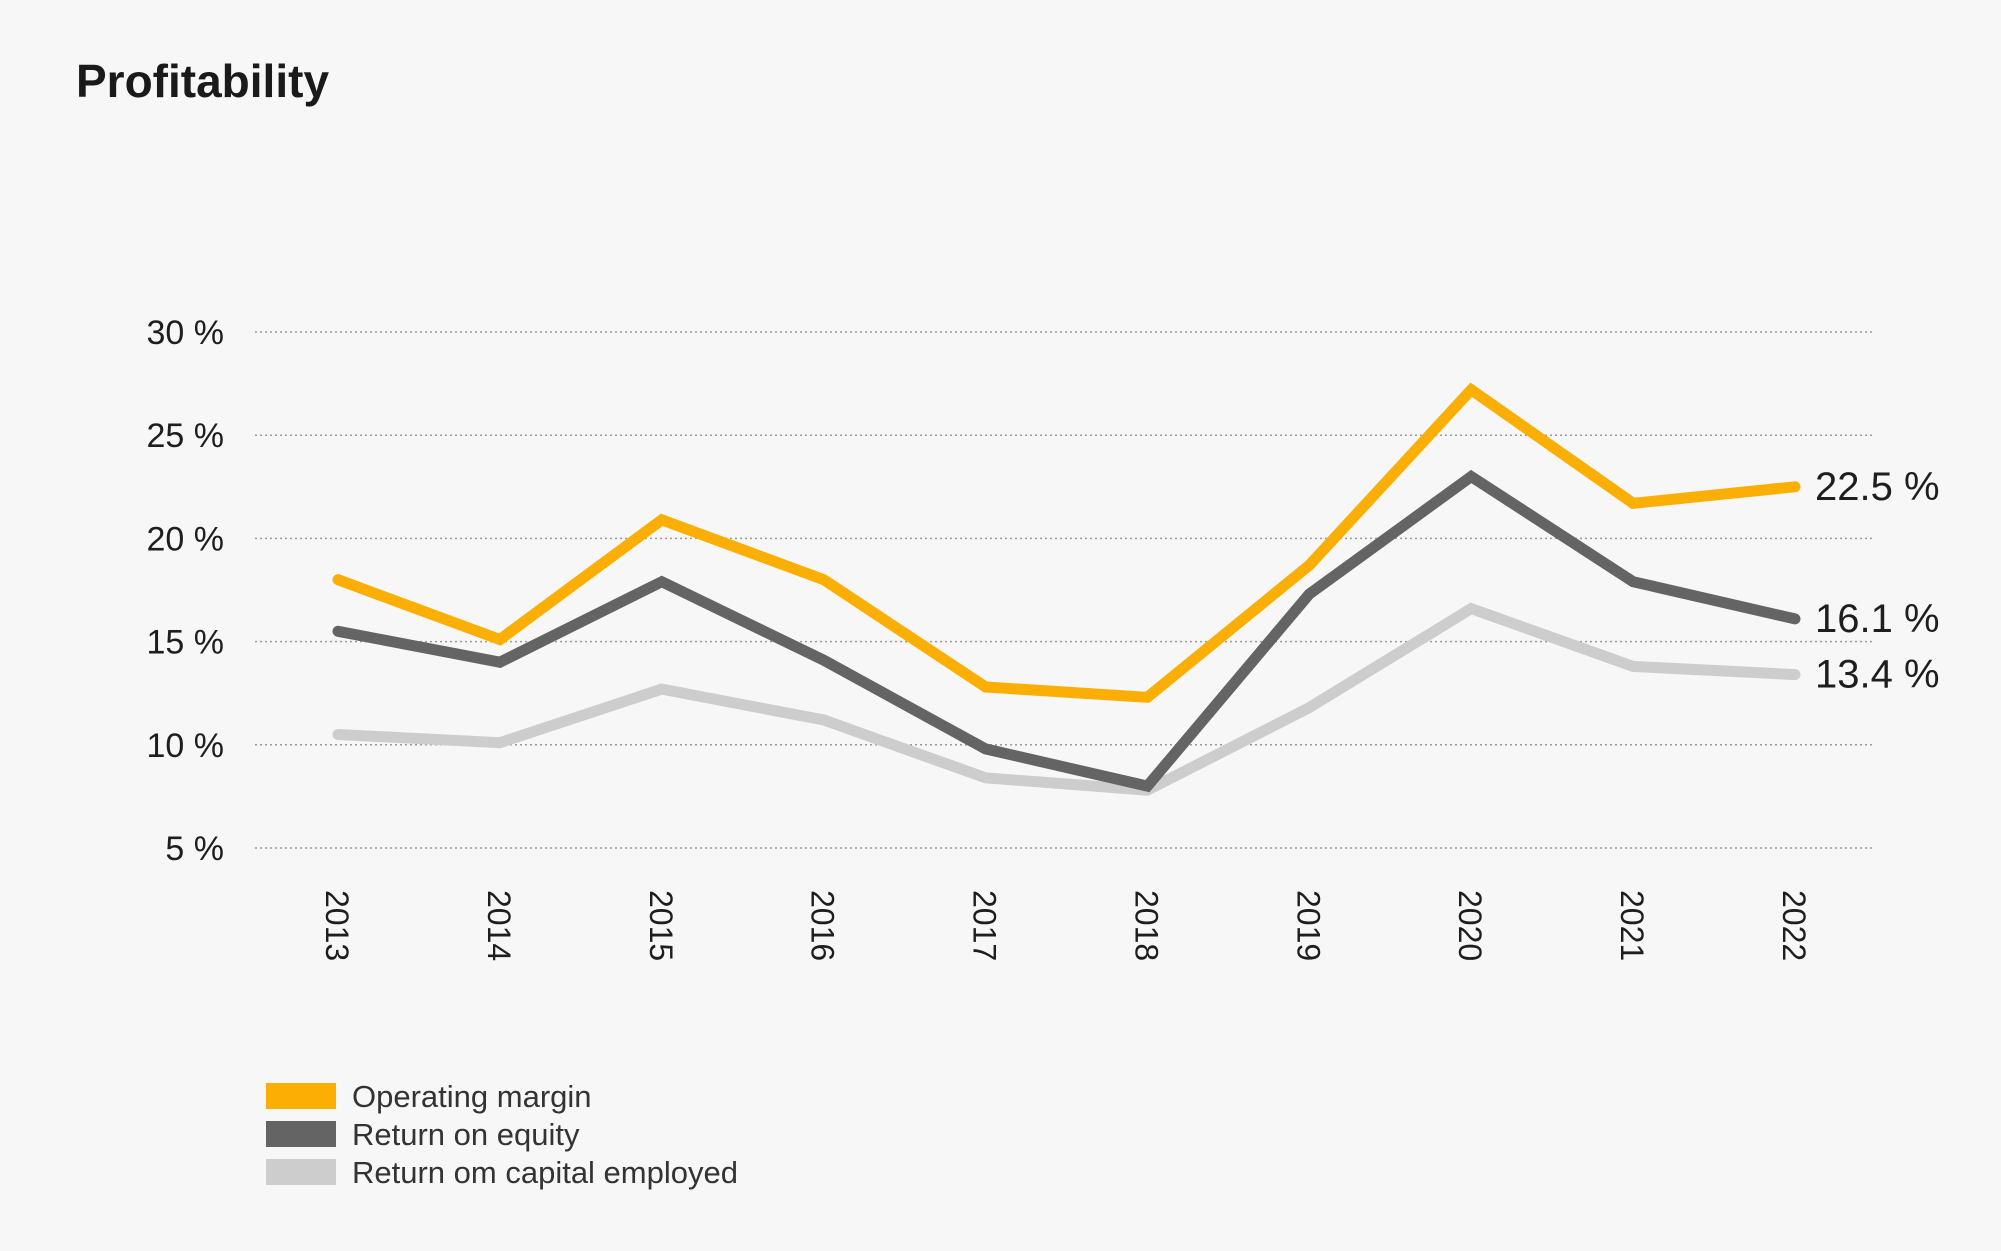 The image size is (2001, 1251). Describe the element at coordinates (1308, 925) in the screenshot. I see `x-tick-label-2019: 2019` at that location.